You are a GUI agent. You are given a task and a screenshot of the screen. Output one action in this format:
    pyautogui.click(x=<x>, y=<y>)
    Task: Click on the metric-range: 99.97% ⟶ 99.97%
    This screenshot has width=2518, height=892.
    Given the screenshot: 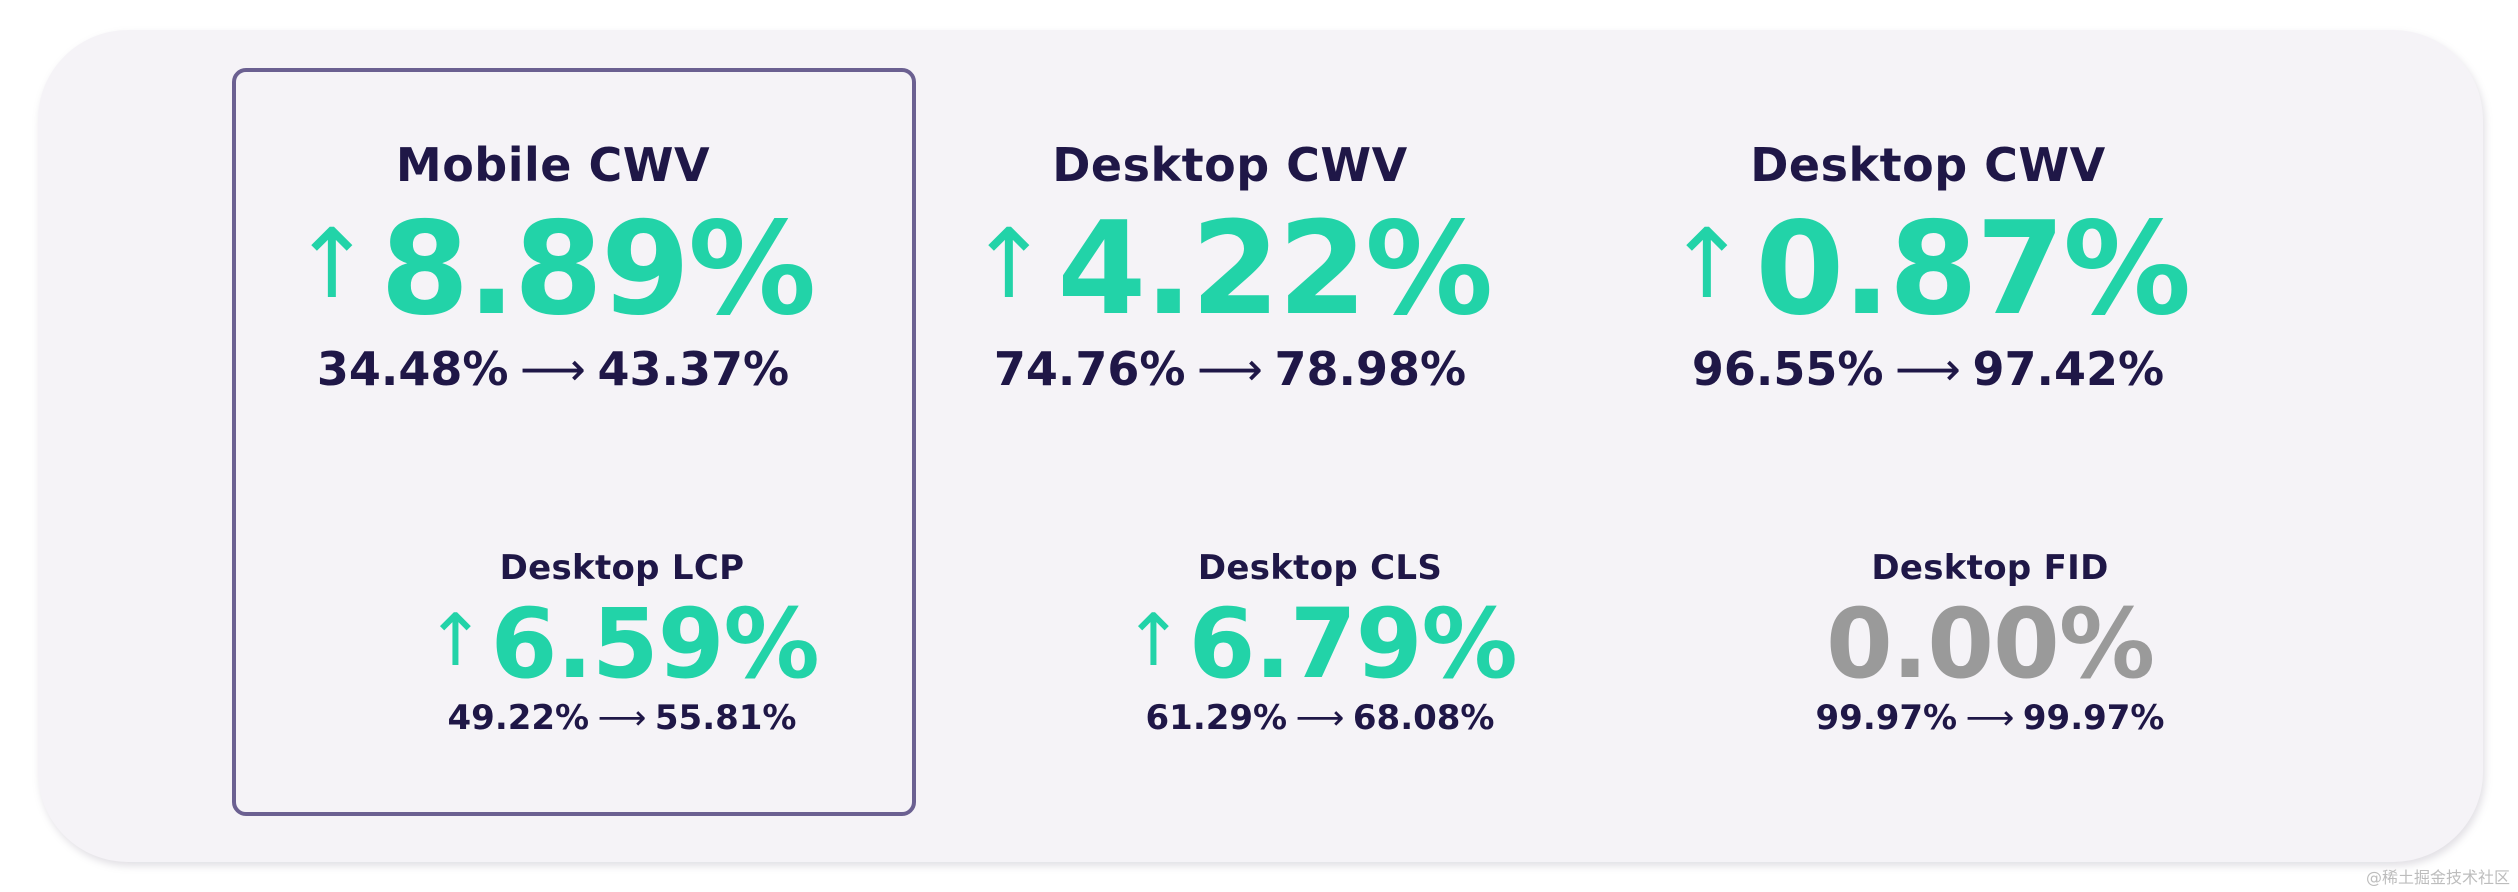 What is the action you would take?
    pyautogui.click(x=1990, y=718)
    